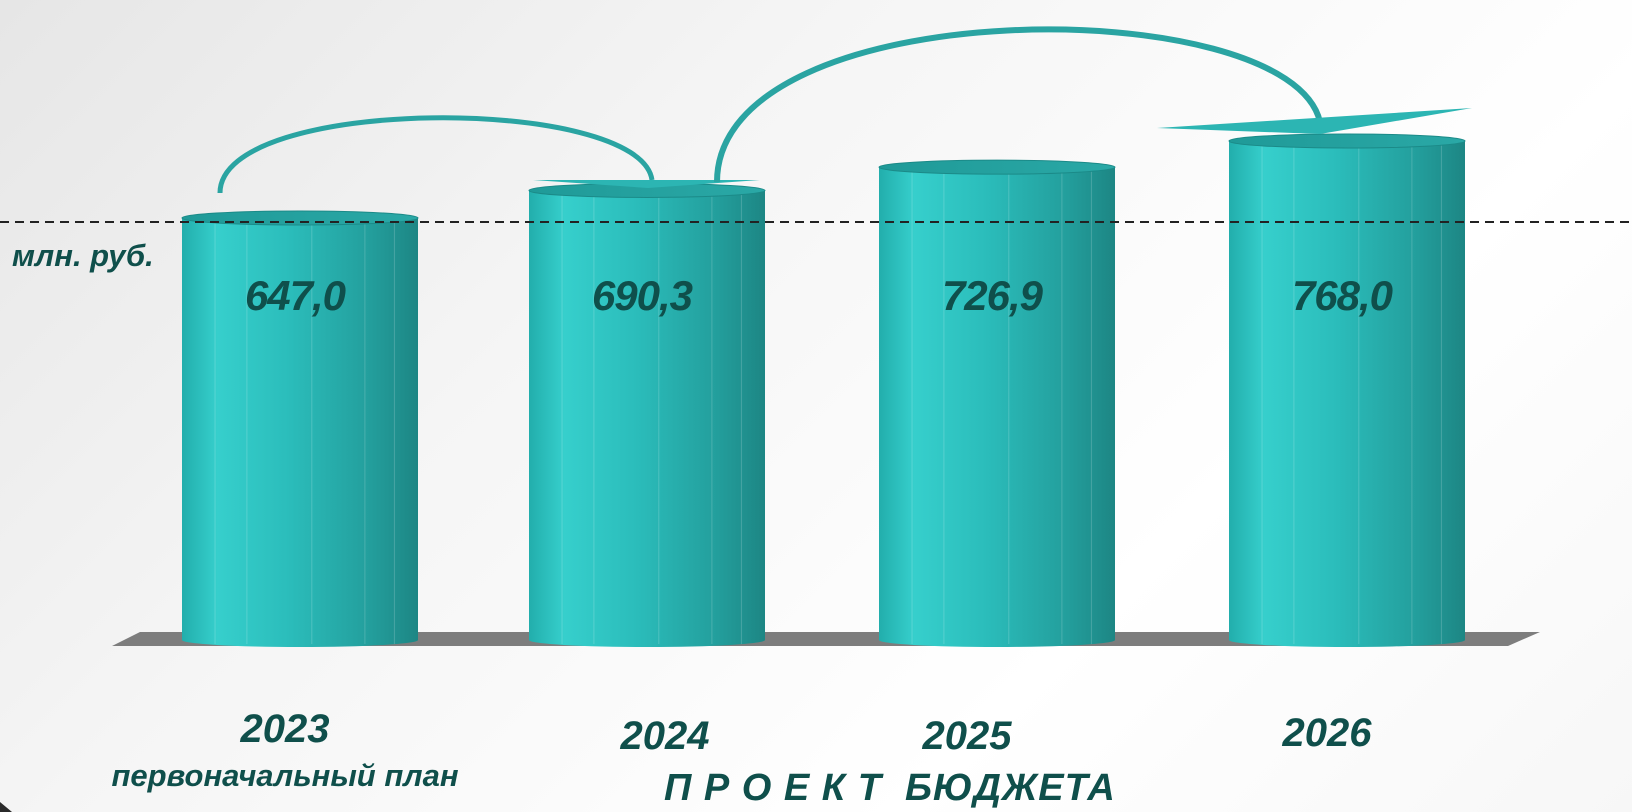  What do you see at coordinates (83, 255) in the screenshot?
I see `unit-label: млн. руб.` at bounding box center [83, 255].